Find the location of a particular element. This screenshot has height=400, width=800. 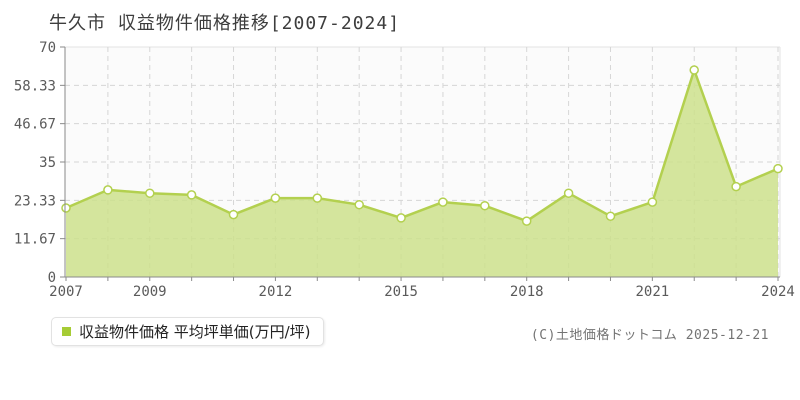

svg-text: 2012 is located at coordinates (276, 292).